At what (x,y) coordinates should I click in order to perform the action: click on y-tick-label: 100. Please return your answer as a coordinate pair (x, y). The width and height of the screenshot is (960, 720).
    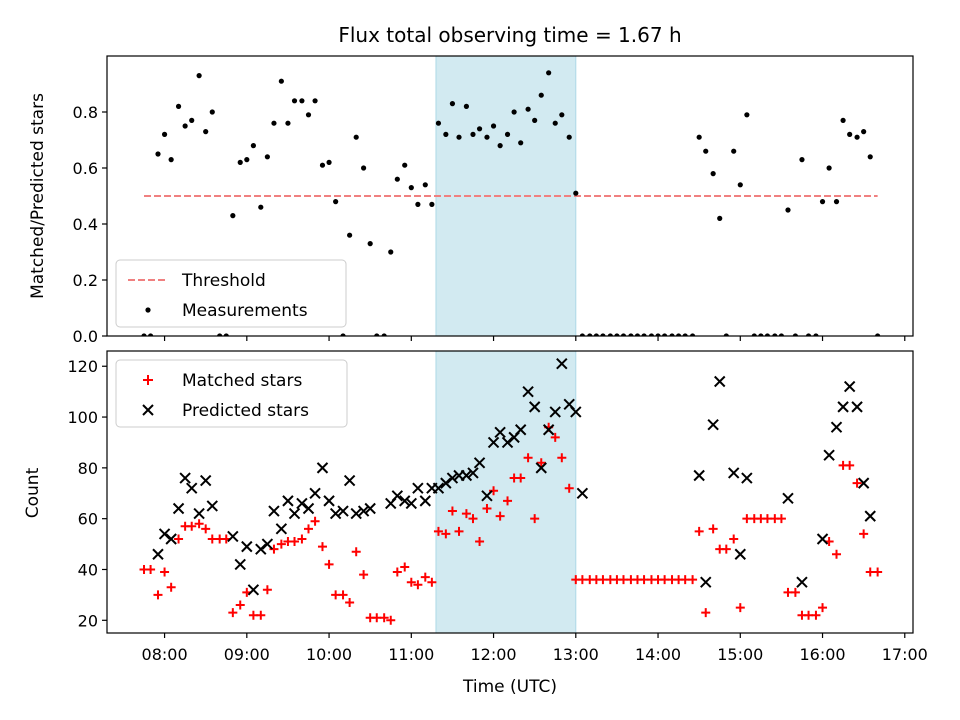
    Looking at the image, I should click on (82, 417).